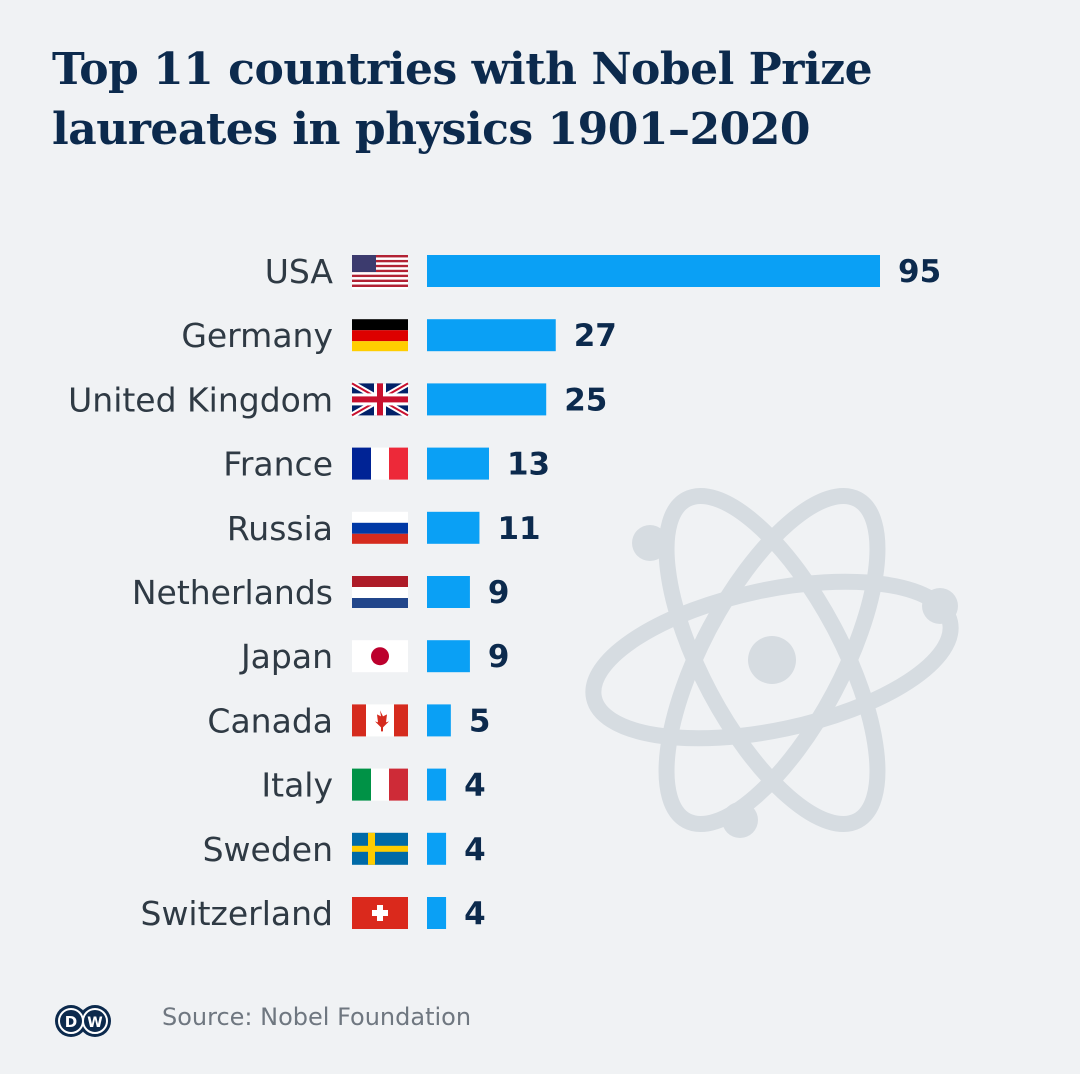 This screenshot has width=1080, height=1074. What do you see at coordinates (528, 465) in the screenshot?
I see `value-label: 13` at bounding box center [528, 465].